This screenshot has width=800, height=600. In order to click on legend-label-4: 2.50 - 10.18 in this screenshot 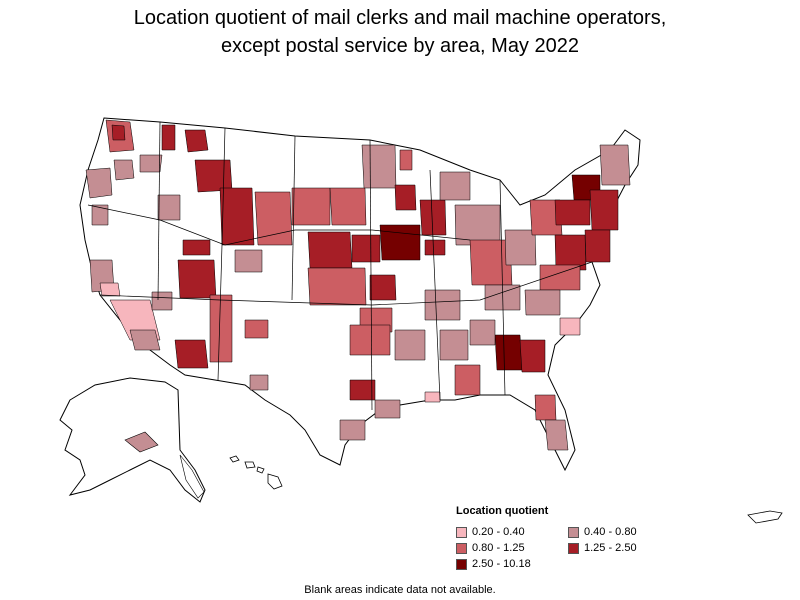, I will do `click(501, 564)`.